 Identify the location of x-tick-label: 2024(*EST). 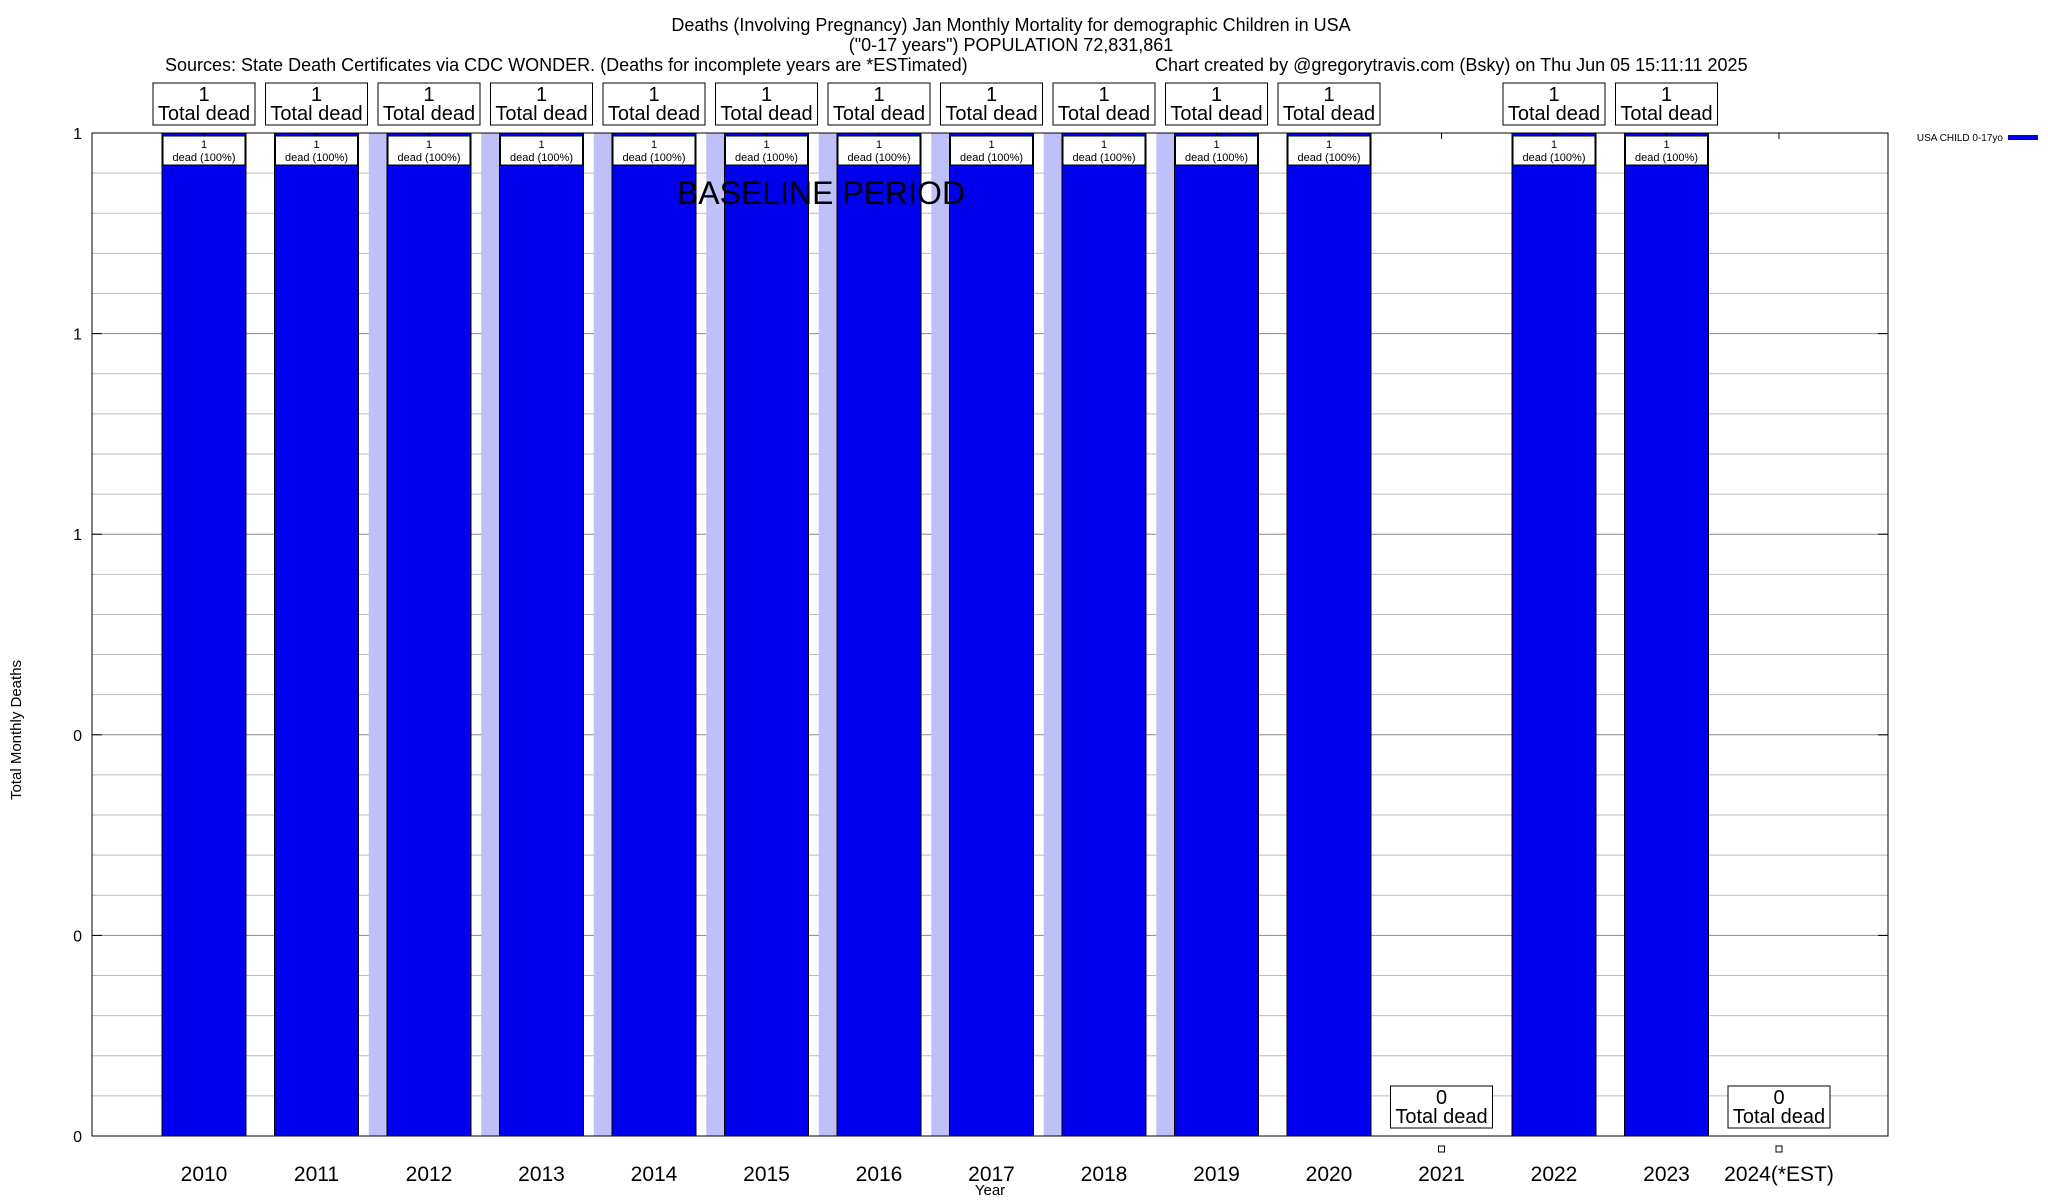
(1779, 1174).